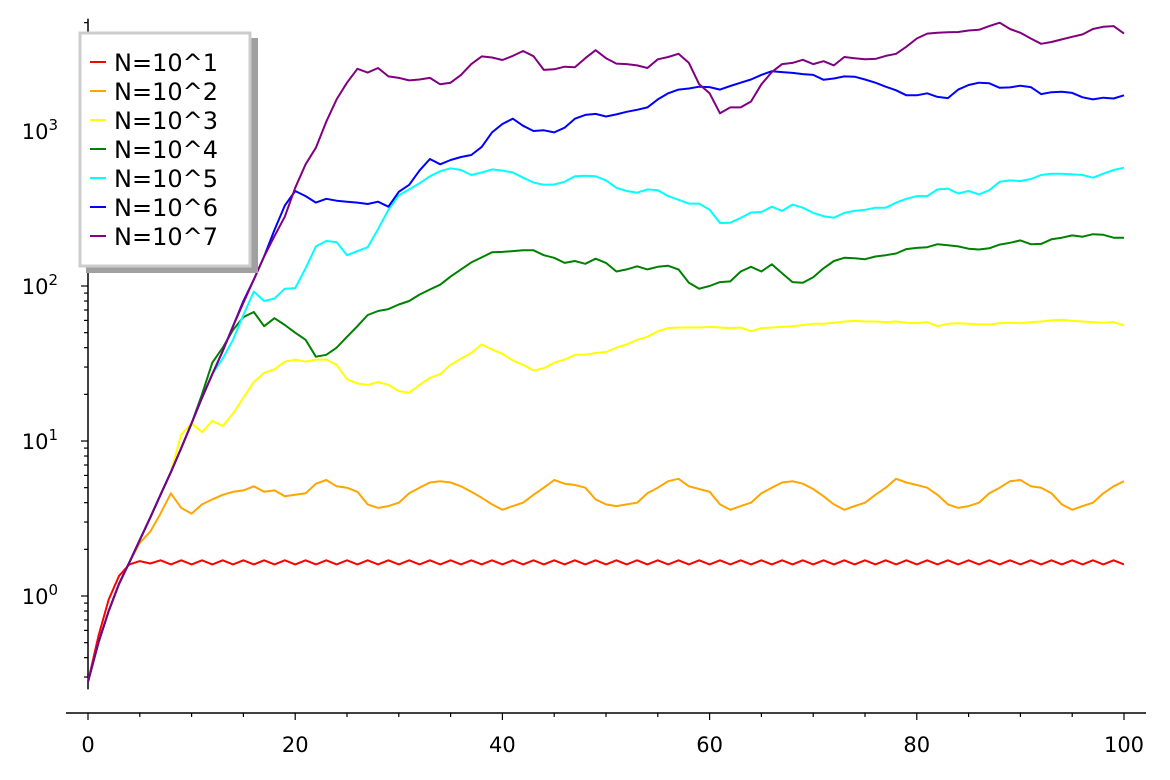 This screenshot has width=1170, height=780. What do you see at coordinates (40, 130) in the screenshot?
I see `y-tick-label: 10³` at bounding box center [40, 130].